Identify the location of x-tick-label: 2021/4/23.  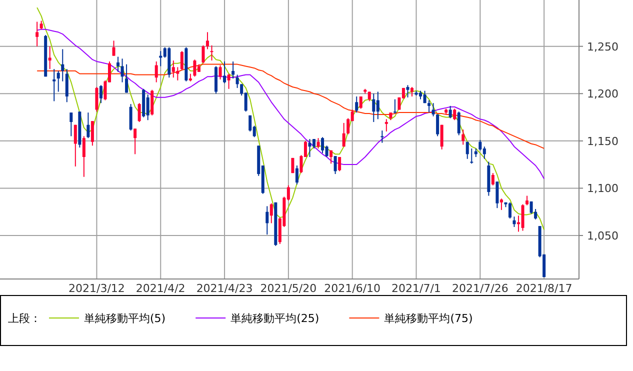
(224, 288).